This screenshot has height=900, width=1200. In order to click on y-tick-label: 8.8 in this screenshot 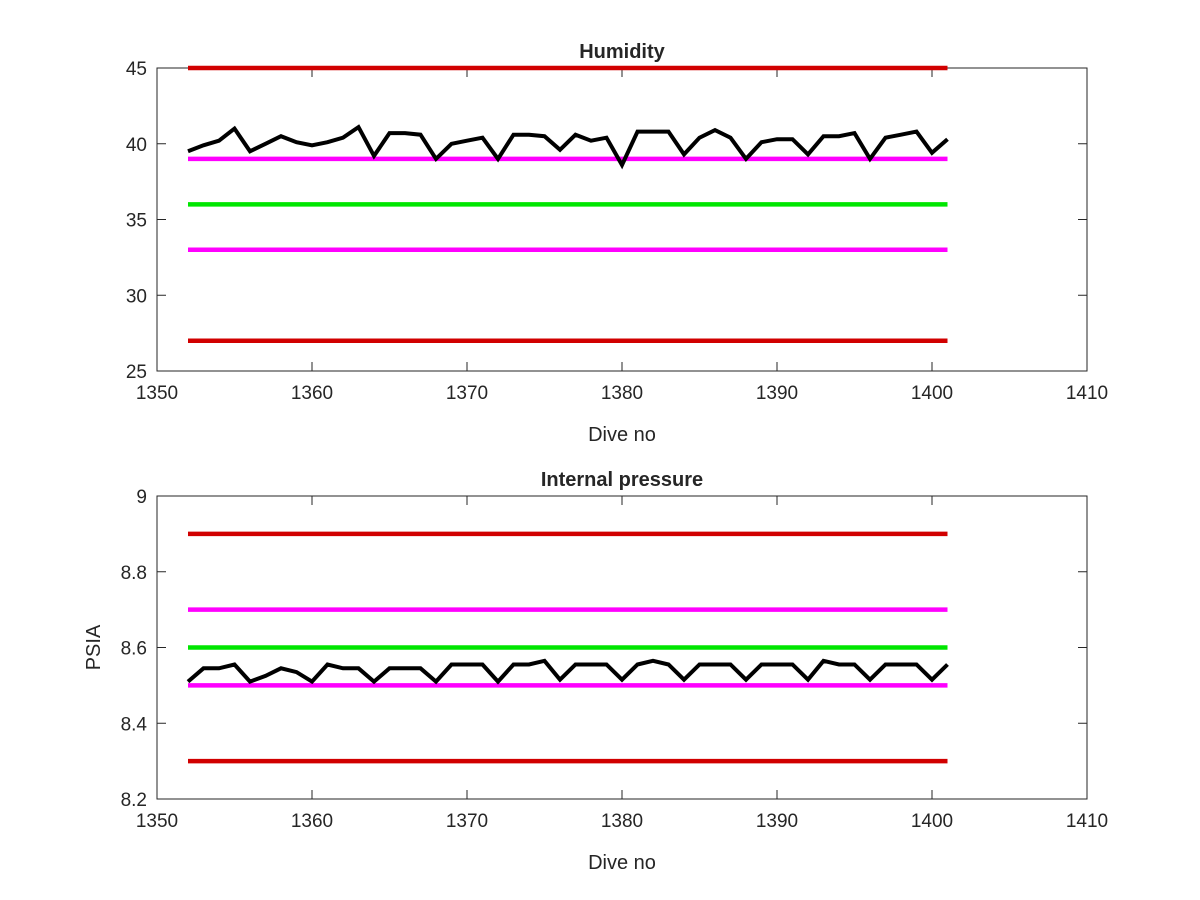, I will do `click(134, 573)`.